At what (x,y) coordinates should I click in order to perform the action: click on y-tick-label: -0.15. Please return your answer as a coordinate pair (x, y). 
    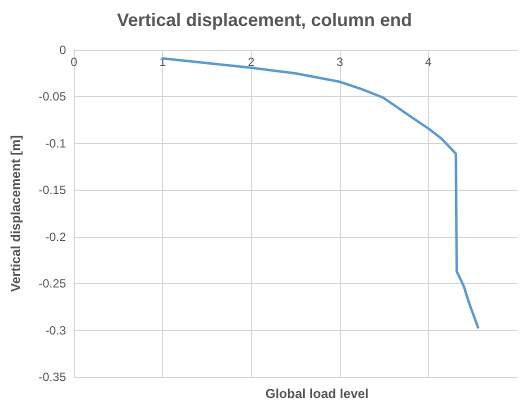
    Looking at the image, I should click on (52, 190).